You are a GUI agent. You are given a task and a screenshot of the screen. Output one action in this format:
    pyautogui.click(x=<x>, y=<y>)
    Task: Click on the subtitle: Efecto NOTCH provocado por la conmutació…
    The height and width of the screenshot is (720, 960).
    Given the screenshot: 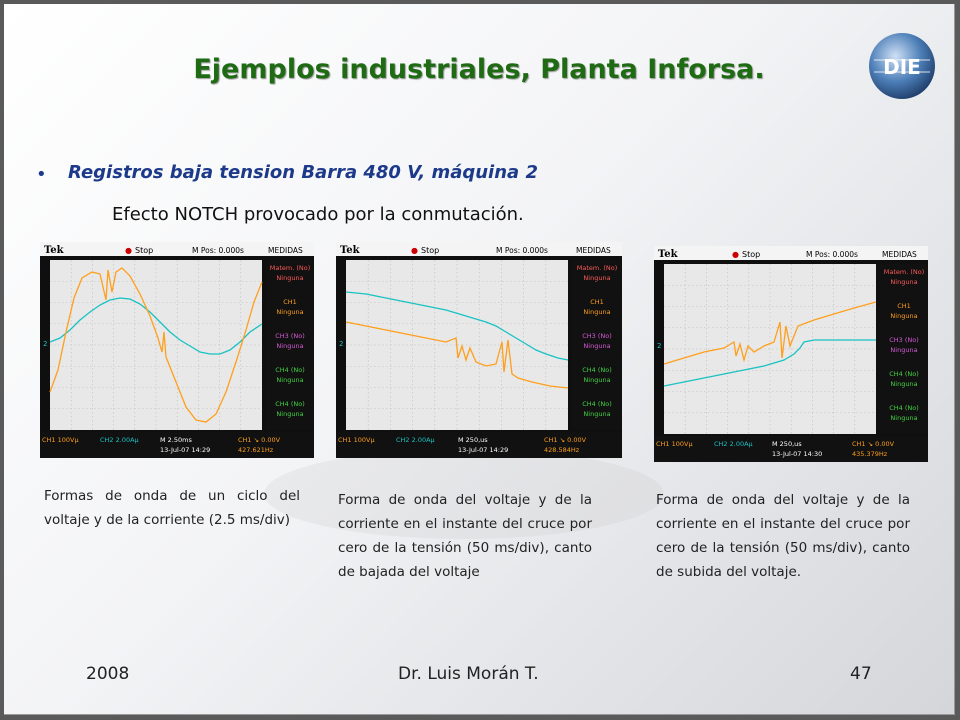 What is the action you would take?
    pyautogui.click(x=318, y=214)
    